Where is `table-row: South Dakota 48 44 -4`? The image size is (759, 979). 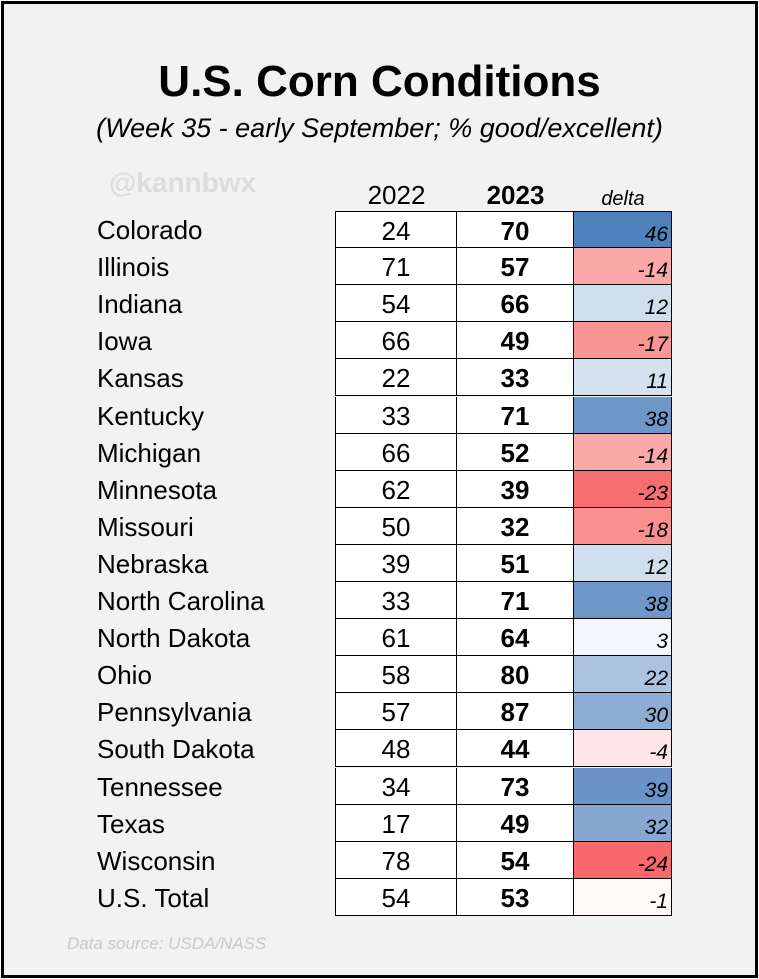 table-row: South Dakota 48 44 -4 is located at coordinates (381, 749).